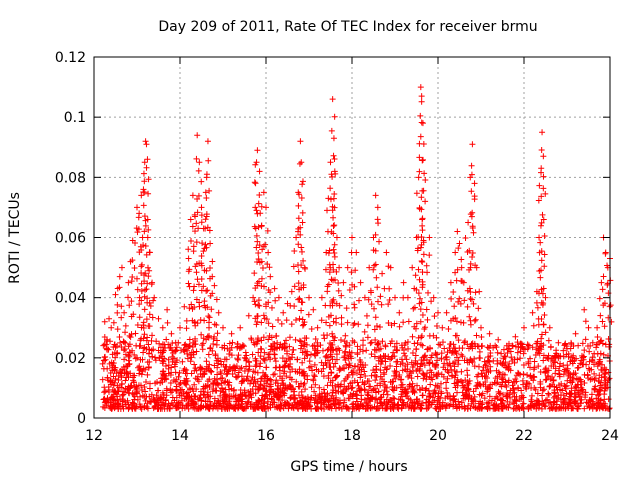 This screenshot has height=480, width=640. I want to click on x-tick-label: 12, so click(94, 436).